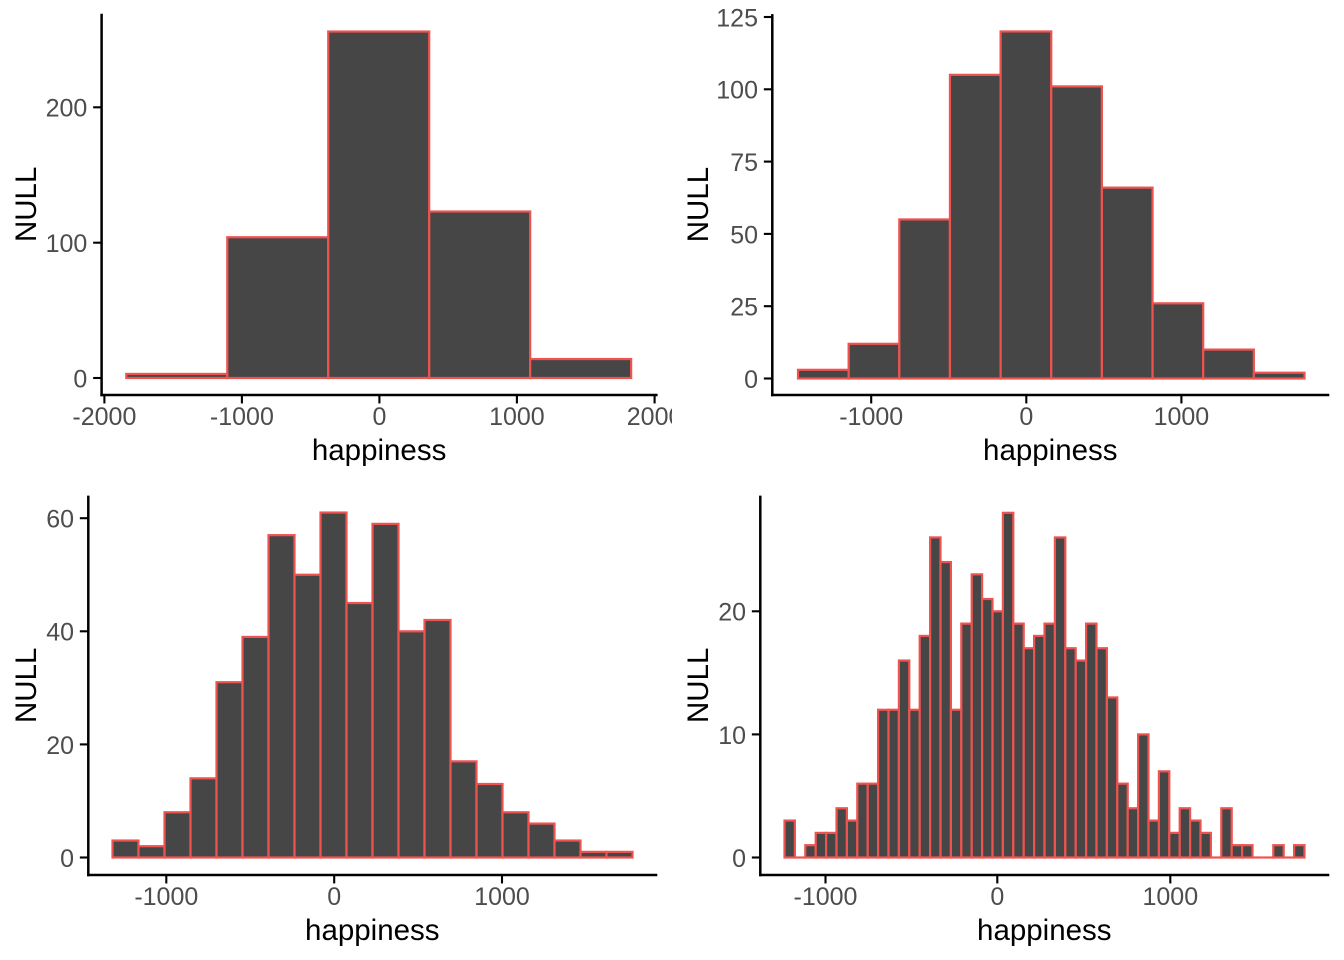  I want to click on svg-text: 125, so click(737, 18).